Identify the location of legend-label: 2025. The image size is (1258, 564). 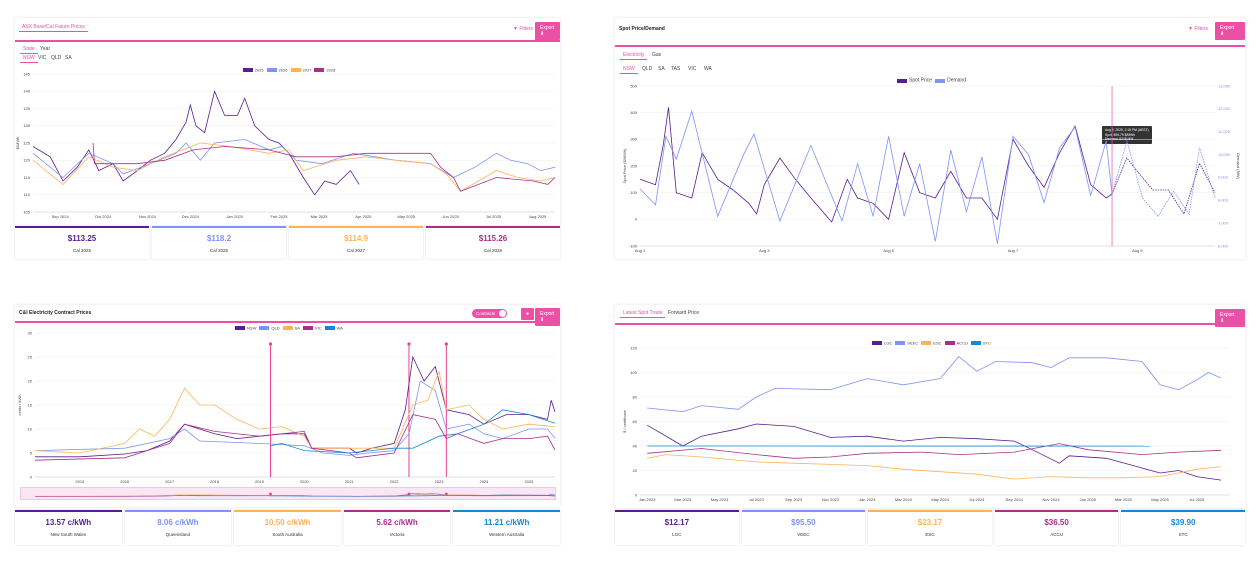
(259, 70).